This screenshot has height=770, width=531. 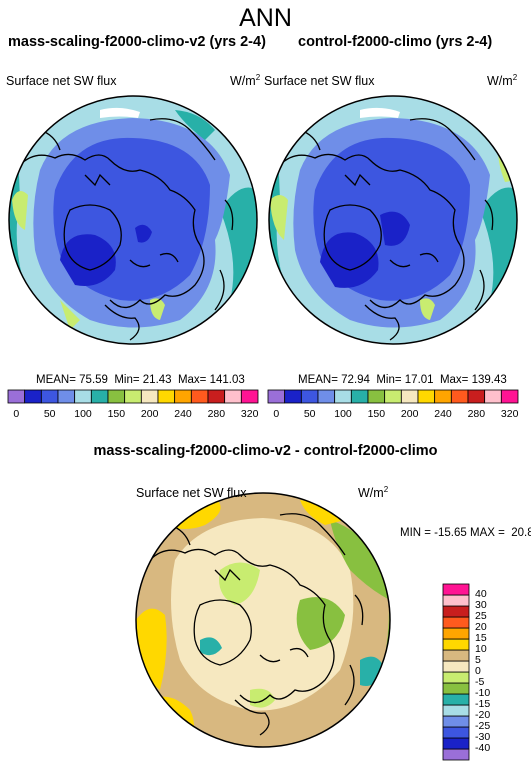 What do you see at coordinates (483, 737) in the screenshot?
I see `colorbar-difference-tick-label: -30` at bounding box center [483, 737].